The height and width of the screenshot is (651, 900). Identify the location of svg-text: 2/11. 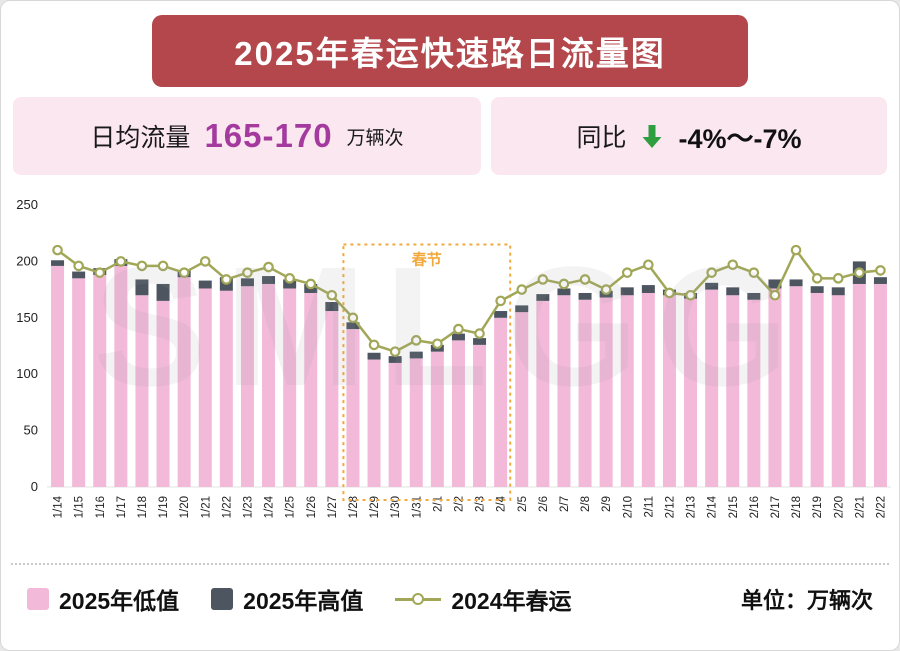
(649, 507).